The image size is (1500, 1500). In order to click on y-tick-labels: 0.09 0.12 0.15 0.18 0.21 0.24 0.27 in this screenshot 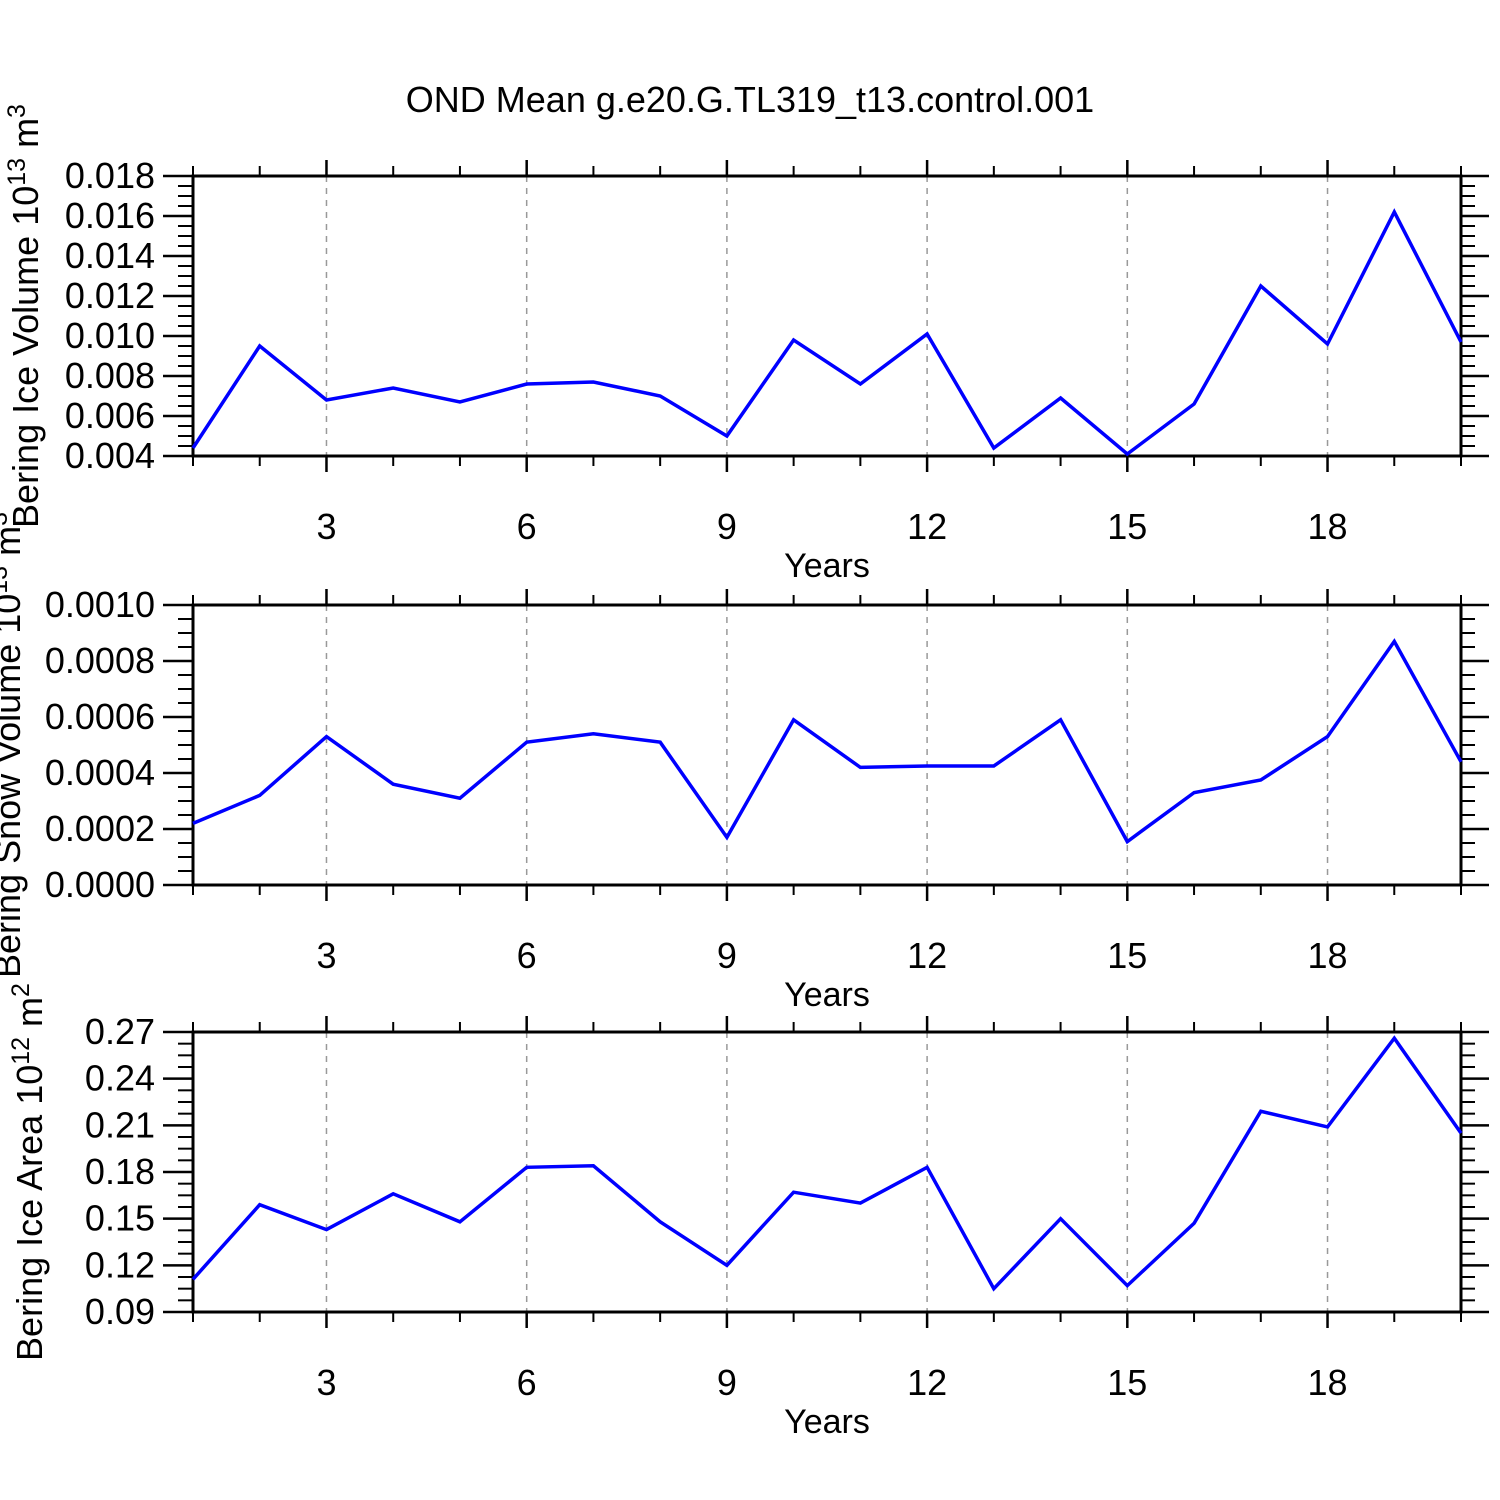, I will do `click(120, 1171)`.